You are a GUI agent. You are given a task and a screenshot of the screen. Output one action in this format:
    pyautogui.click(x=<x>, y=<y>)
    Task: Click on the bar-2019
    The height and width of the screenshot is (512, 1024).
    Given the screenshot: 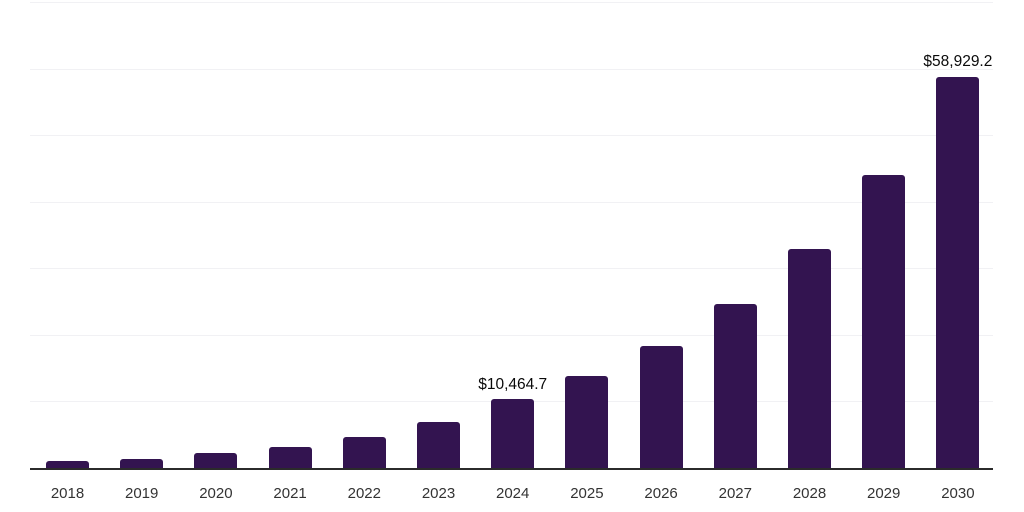 What is the action you would take?
    pyautogui.click(x=142, y=463)
    